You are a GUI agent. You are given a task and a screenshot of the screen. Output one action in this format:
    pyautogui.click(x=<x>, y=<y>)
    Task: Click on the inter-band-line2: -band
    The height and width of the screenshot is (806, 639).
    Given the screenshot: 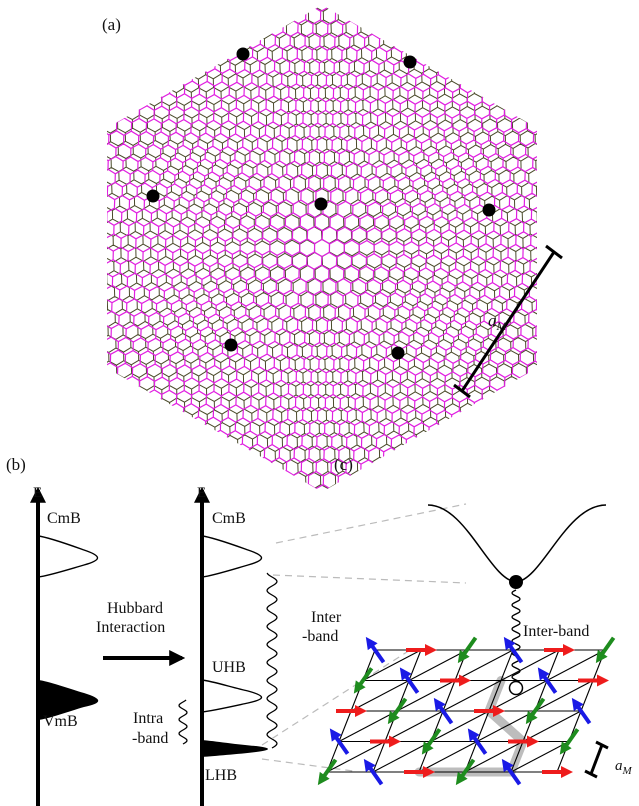 What is the action you would take?
    pyautogui.click(x=320, y=636)
    